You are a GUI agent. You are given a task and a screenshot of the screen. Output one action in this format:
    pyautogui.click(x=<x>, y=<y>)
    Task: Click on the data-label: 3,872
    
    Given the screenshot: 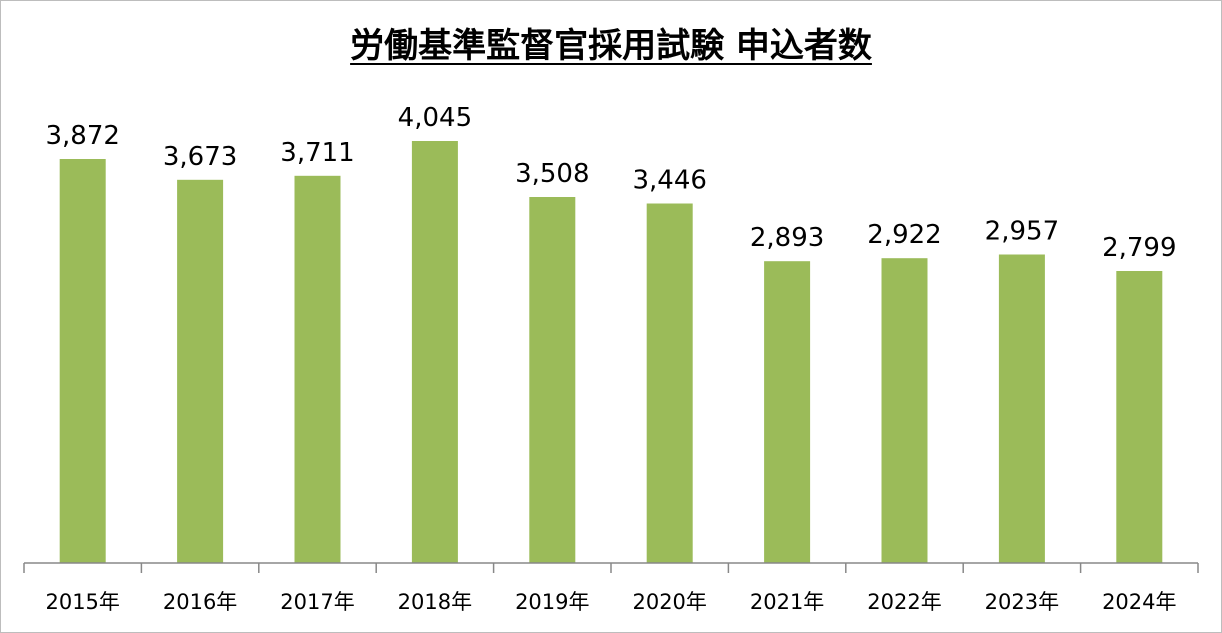 What is the action you would take?
    pyautogui.click(x=82, y=136)
    